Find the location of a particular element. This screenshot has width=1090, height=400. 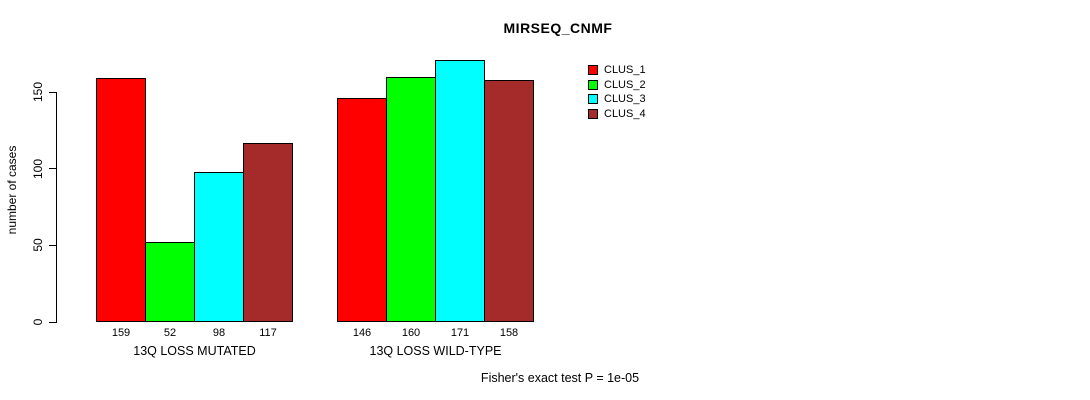

bar-clus_4-group2 is located at coordinates (509, 201).